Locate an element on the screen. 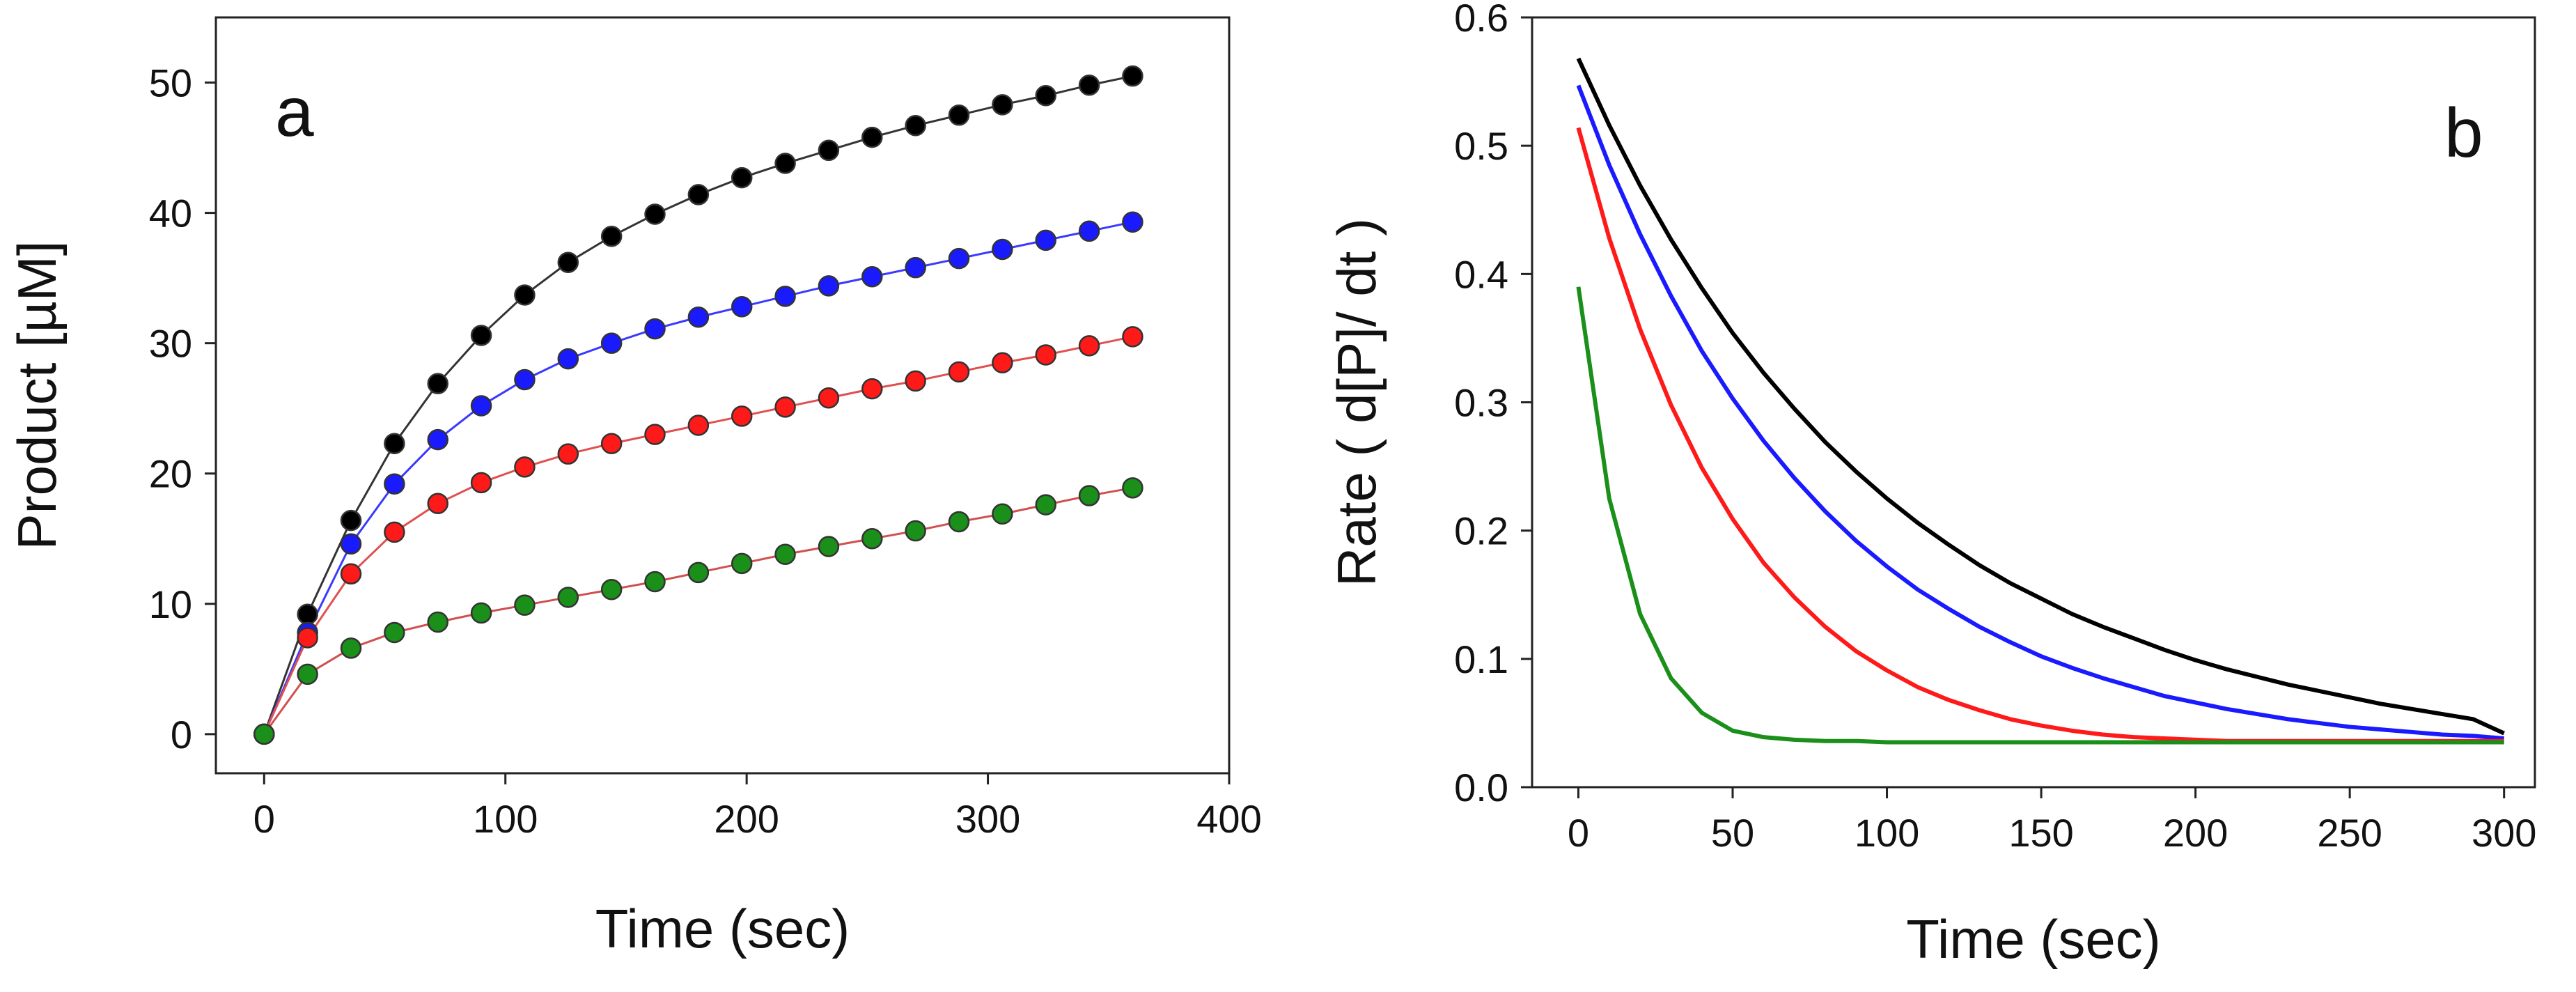 This screenshot has height=992, width=2576. x-axis-label-a: Time (sec) is located at coordinates (723, 929).